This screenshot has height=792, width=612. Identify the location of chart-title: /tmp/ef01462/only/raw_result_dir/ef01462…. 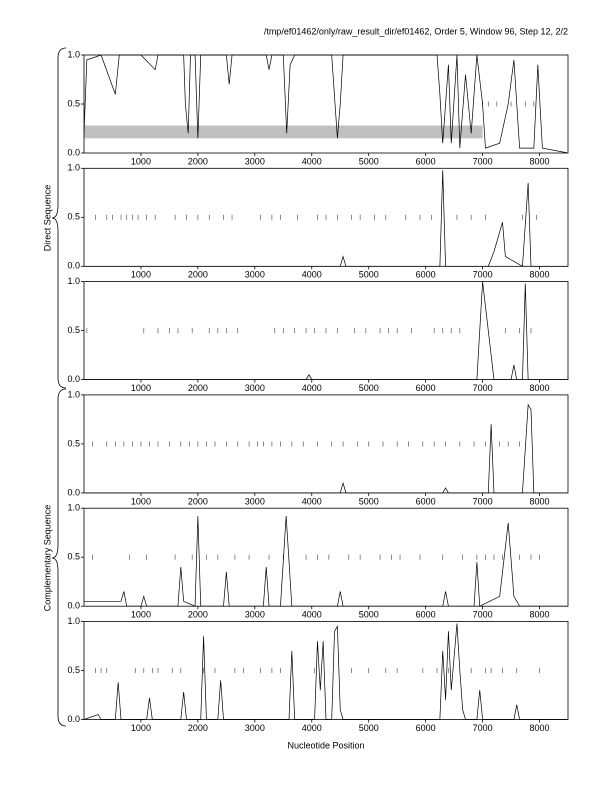
(416, 31).